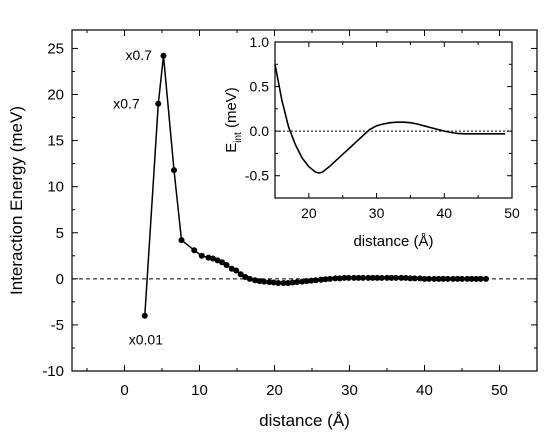 This screenshot has height=440, width=545. What do you see at coordinates (444, 213) in the screenshot?
I see `inset-x-tick-label: 40` at bounding box center [444, 213].